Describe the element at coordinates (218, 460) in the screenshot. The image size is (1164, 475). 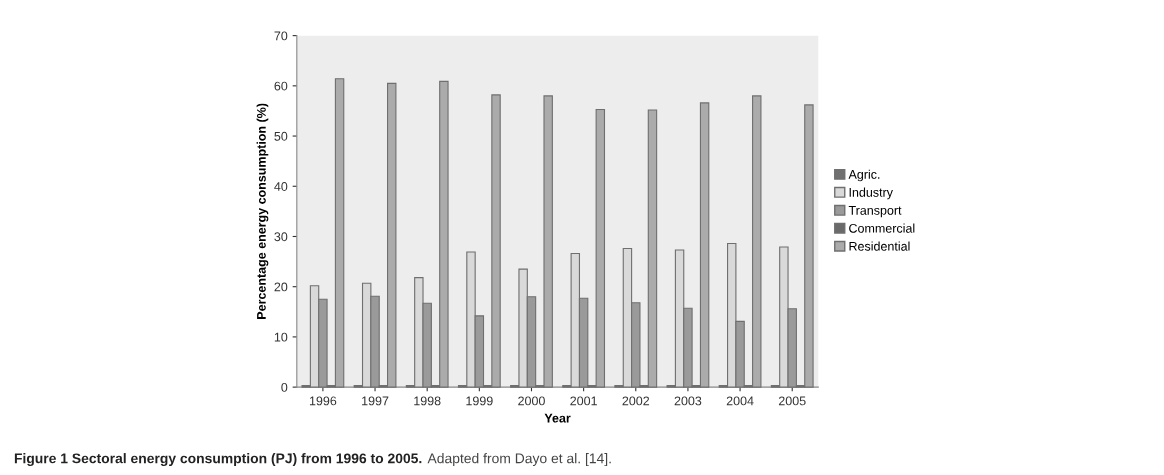
I see `caption: Figure 1 Sectoral energy consumption (PJ) from 1996 to 2005.` at that location.